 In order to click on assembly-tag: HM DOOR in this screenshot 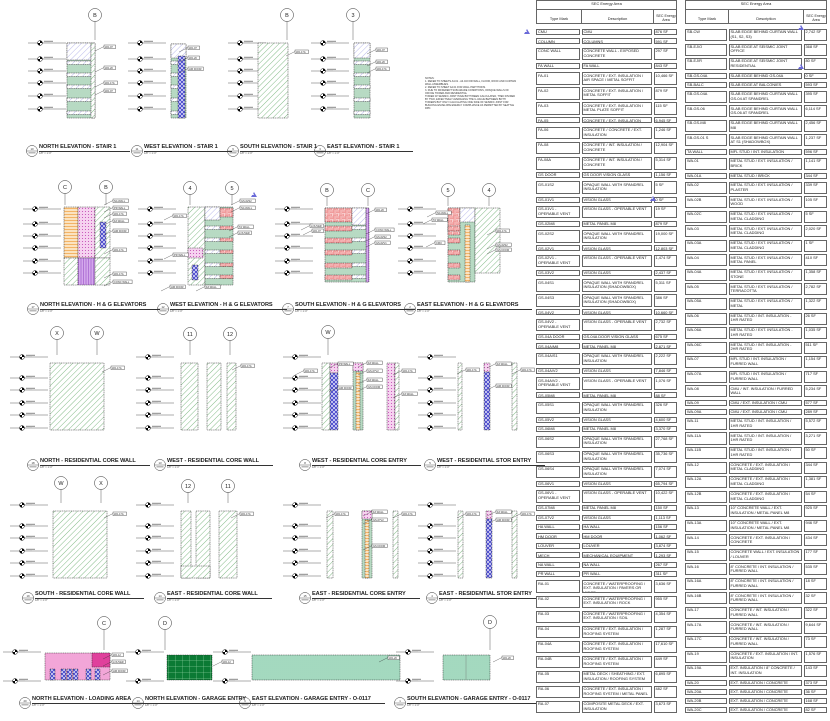, I will do `click(195, 69)`.